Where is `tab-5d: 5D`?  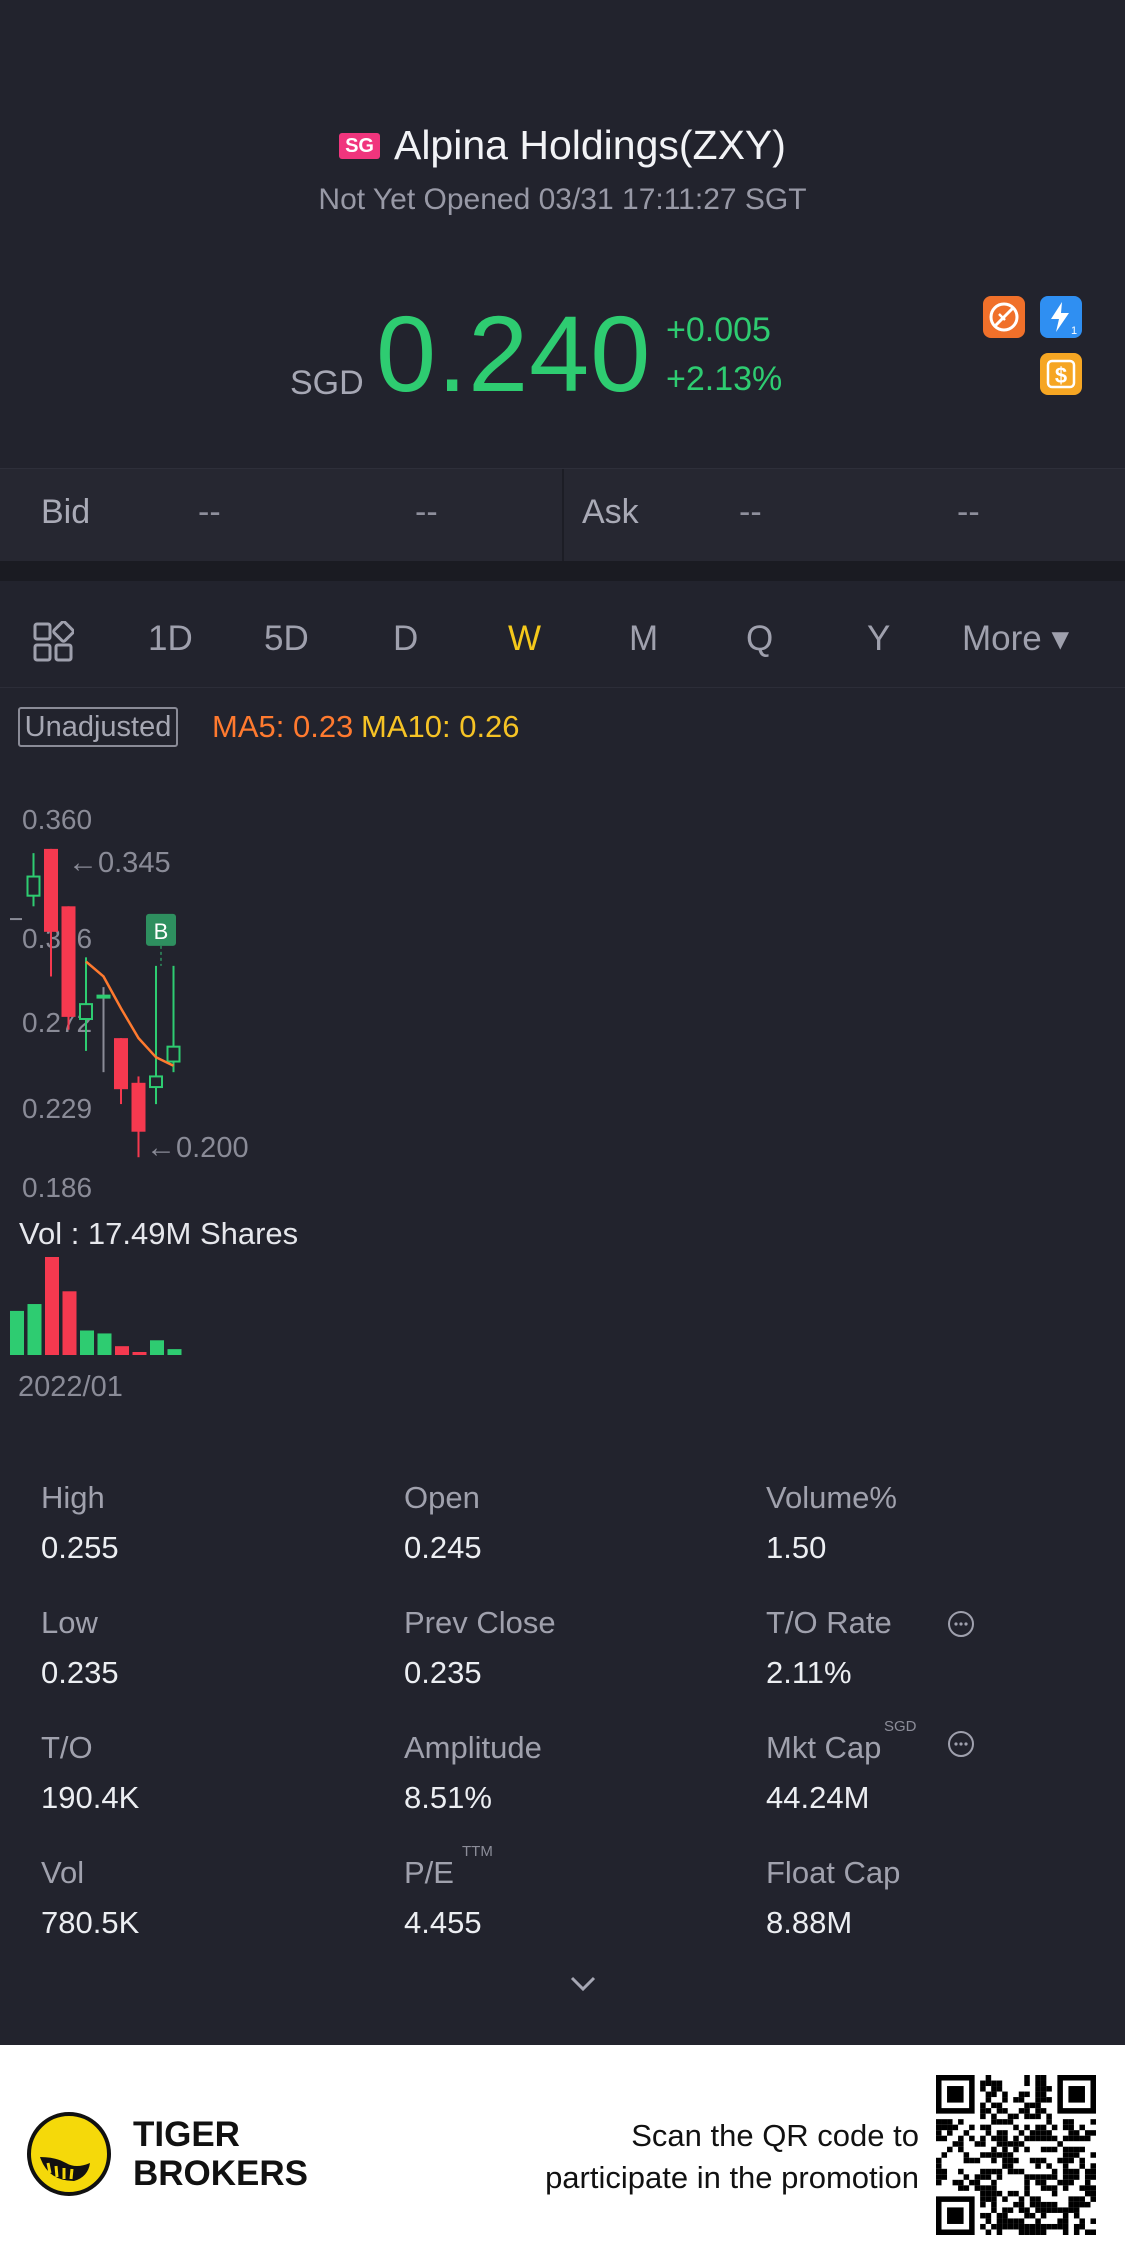
tab-5d: 5D is located at coordinates (286, 638).